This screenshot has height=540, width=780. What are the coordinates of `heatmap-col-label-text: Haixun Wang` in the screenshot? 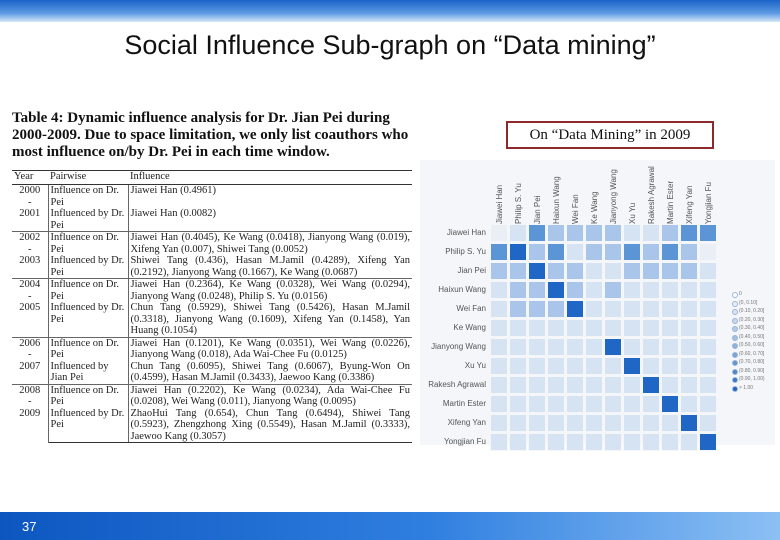 It's located at (556, 200).